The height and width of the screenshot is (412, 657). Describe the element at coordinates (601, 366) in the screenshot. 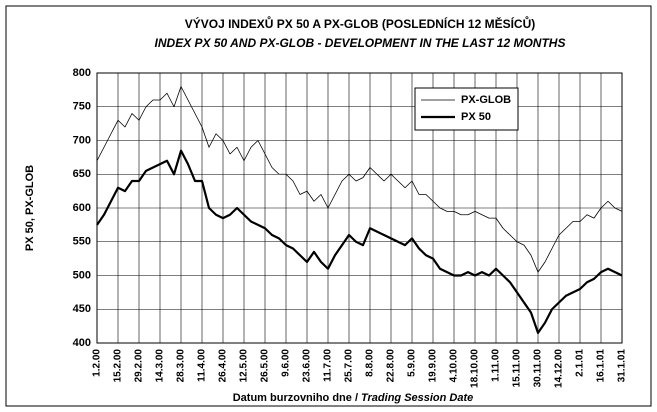

I see `x-tick-label: 16.1.01` at that location.